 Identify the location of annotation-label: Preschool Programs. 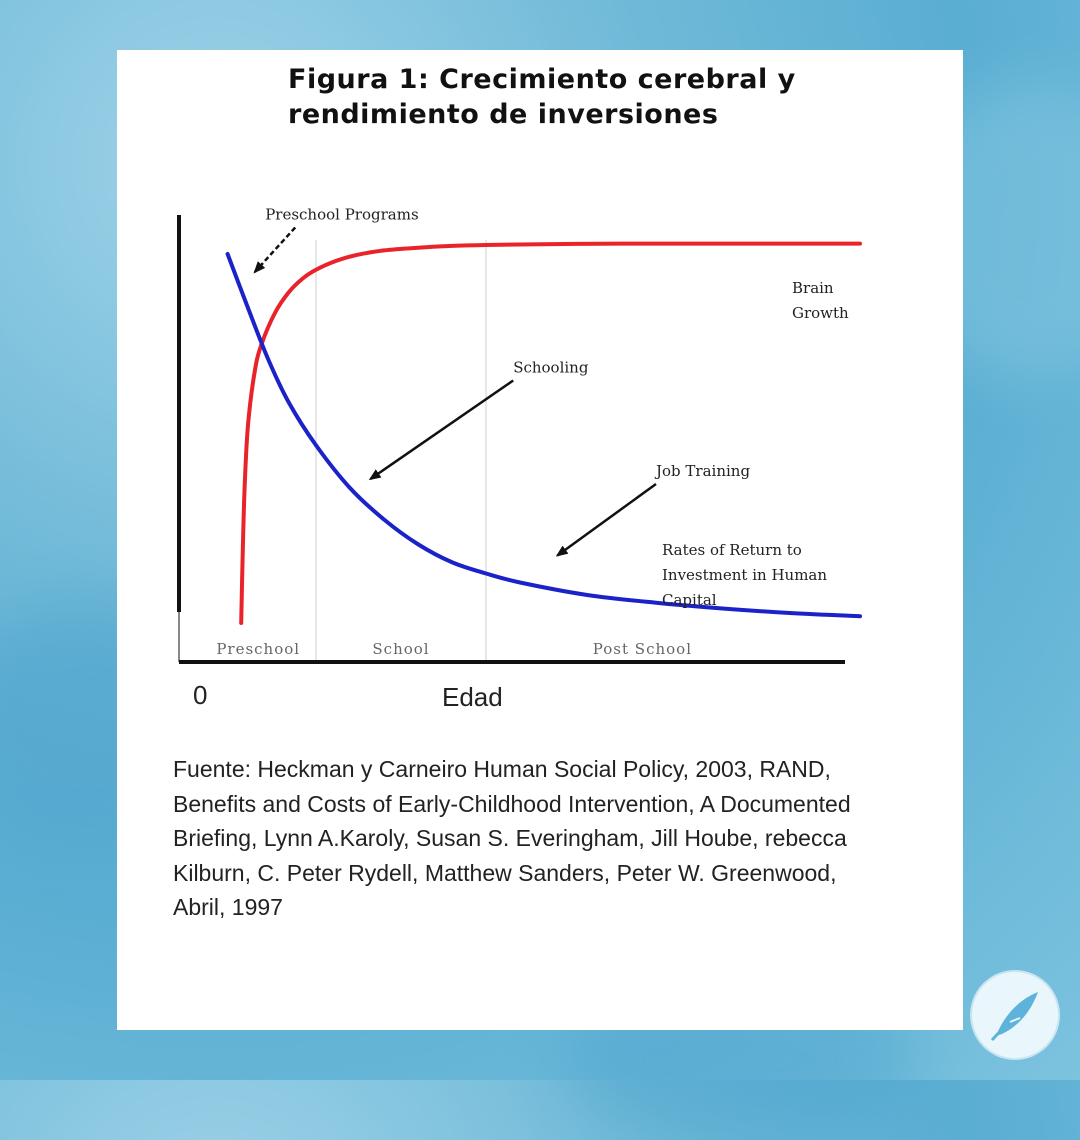
(341, 215).